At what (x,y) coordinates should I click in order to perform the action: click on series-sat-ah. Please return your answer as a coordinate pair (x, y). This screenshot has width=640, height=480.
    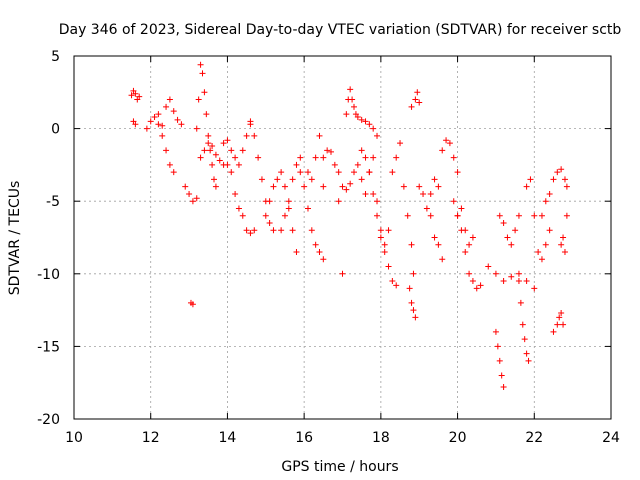
    Looking at the image, I should click on (564, 234).